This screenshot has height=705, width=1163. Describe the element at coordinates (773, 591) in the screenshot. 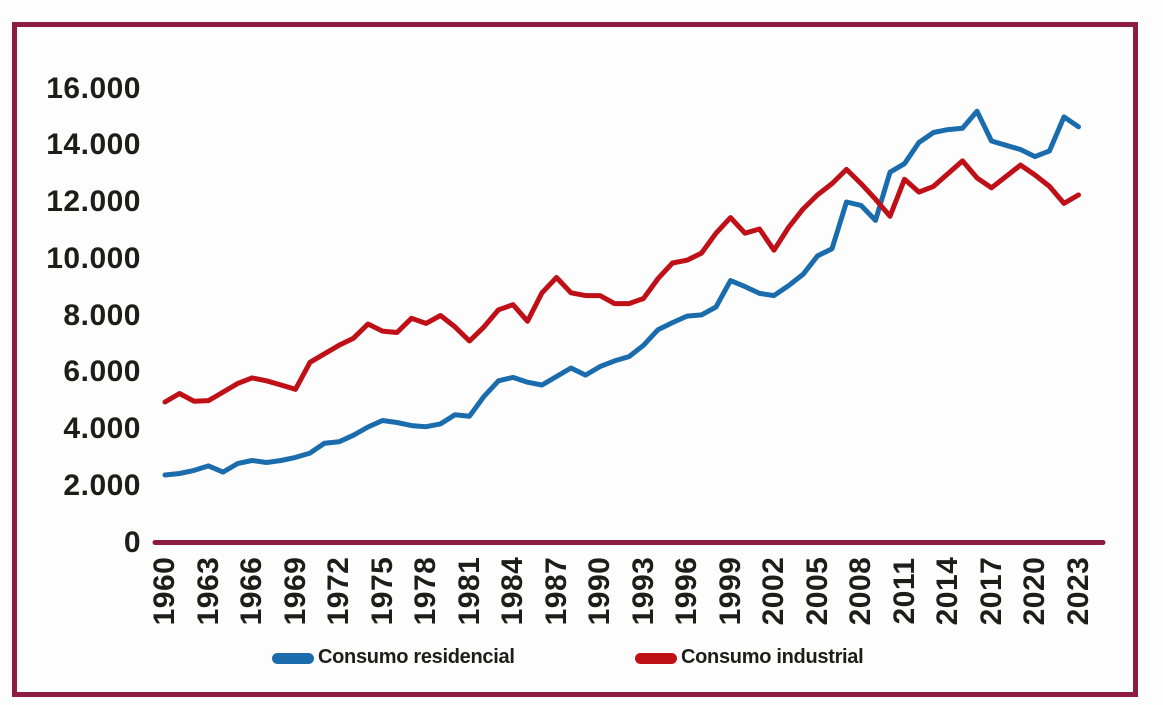

I see `x-tick-label: 2002` at that location.